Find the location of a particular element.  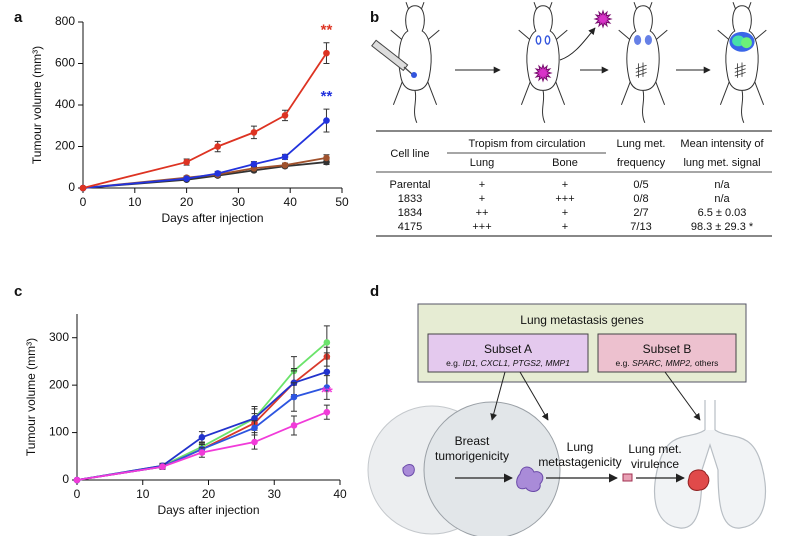

step-label: tumorigenicity is located at coordinates (472, 456).